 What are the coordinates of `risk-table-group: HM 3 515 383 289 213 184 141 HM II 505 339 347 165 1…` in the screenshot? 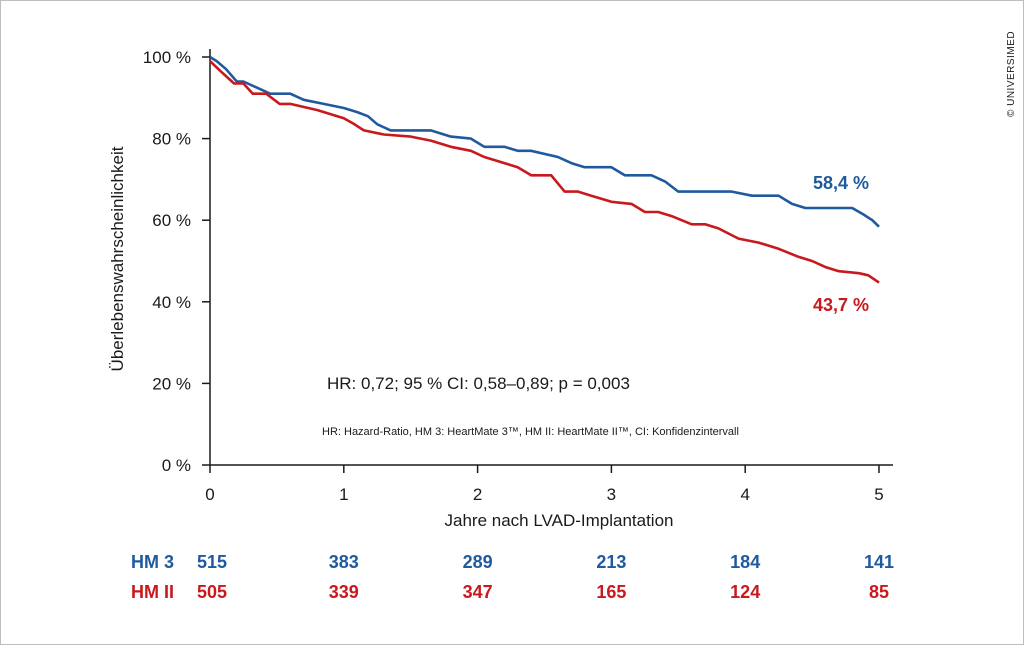 It's located at (512, 577).